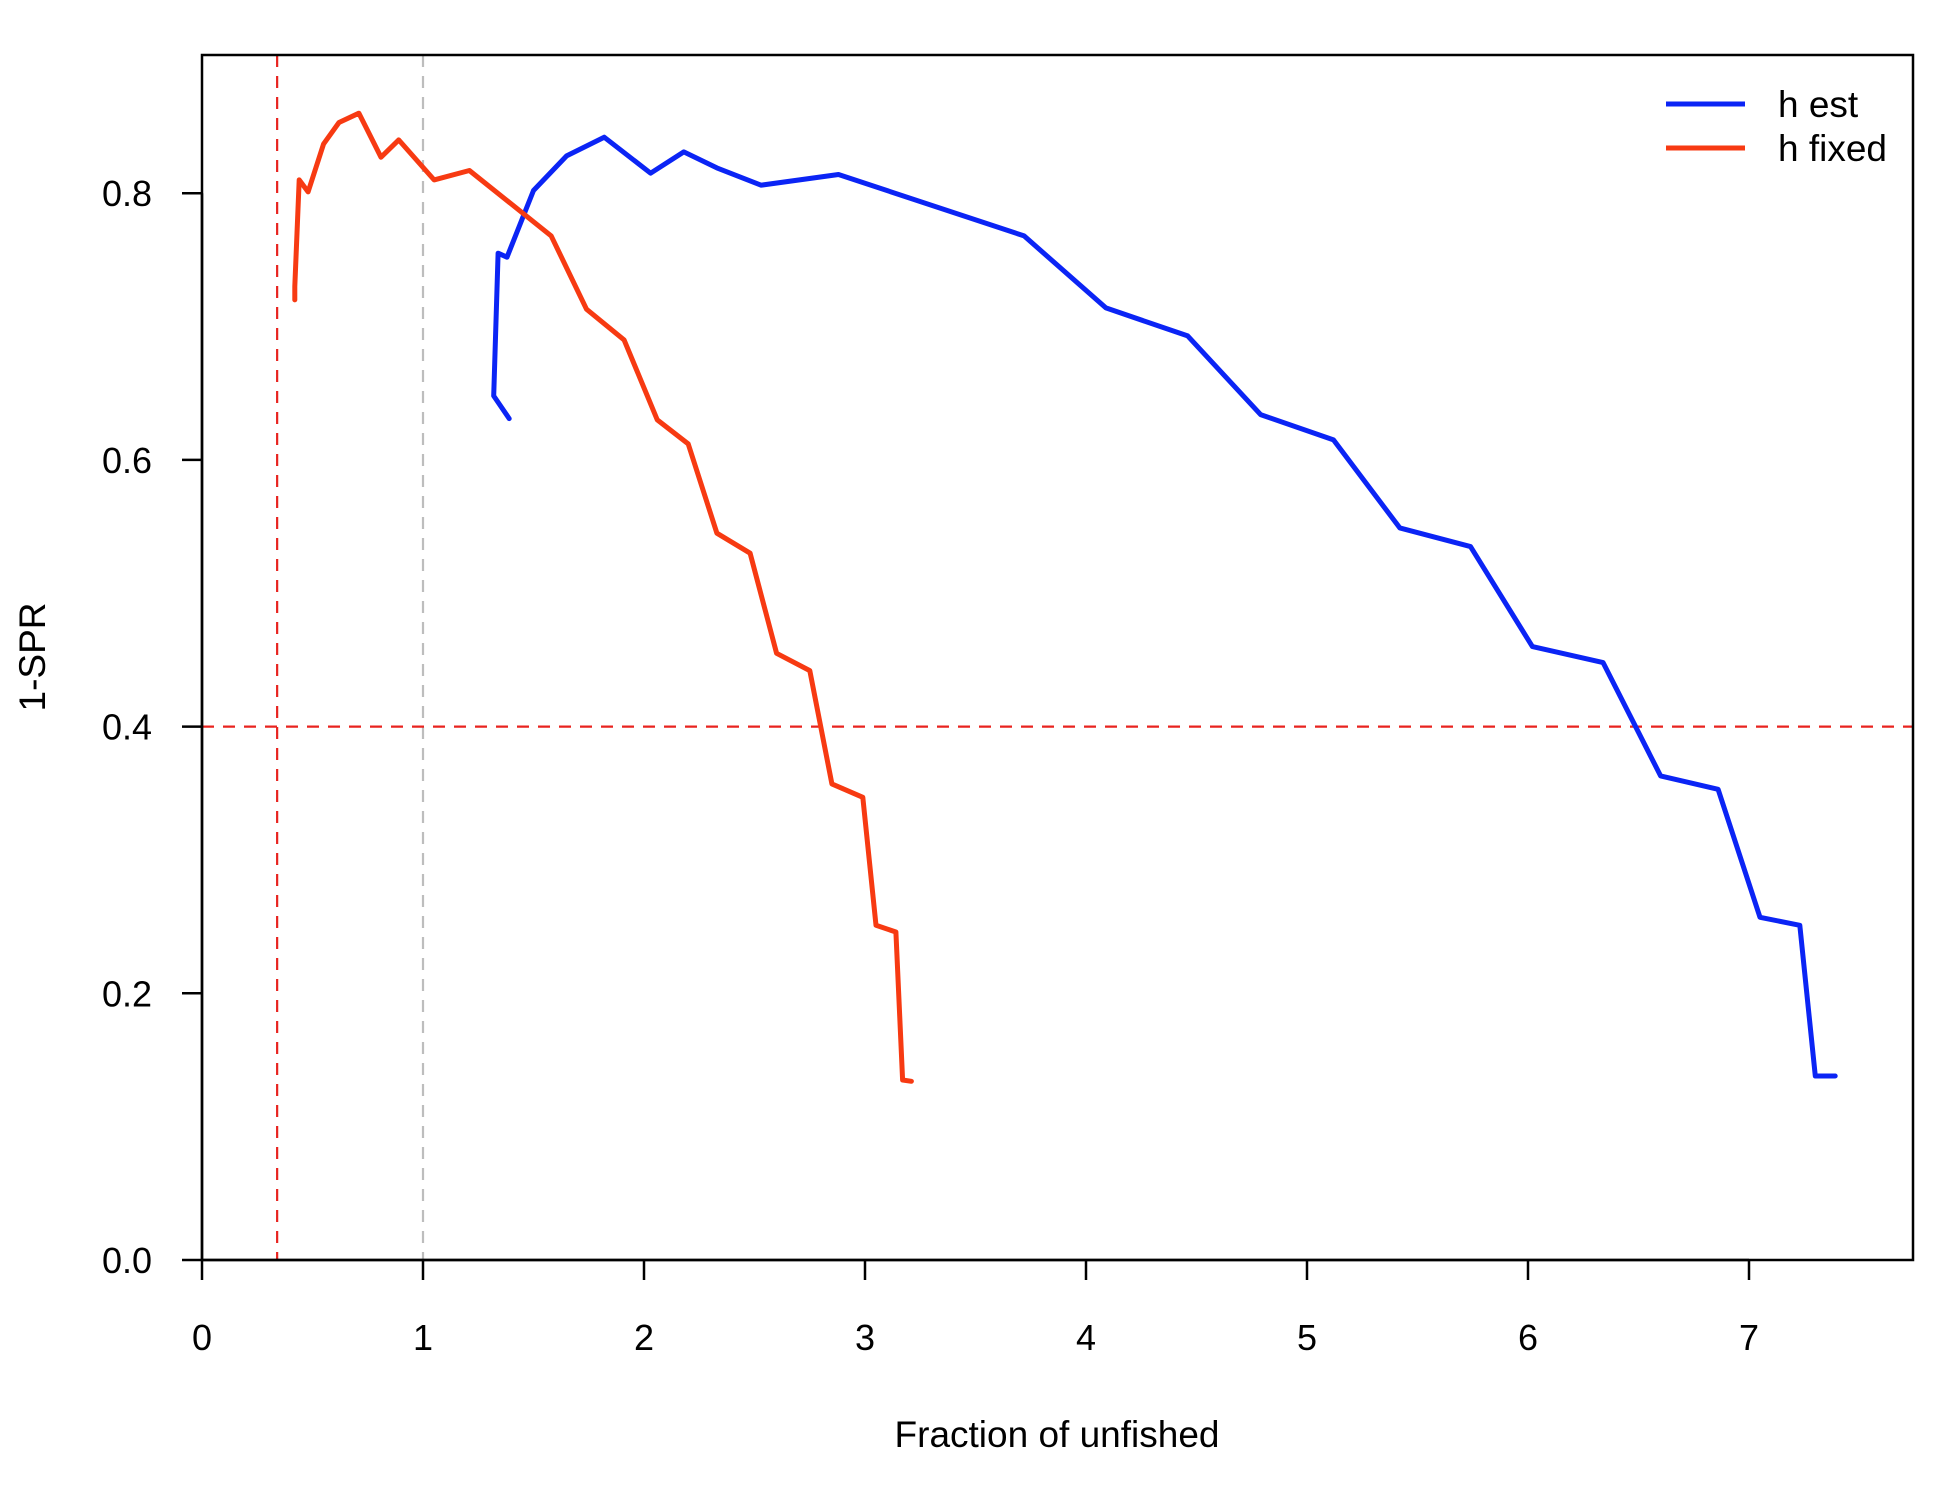 This screenshot has width=1950, height=1505. What do you see at coordinates (127, 193) in the screenshot?
I see `y-tick-label: 0.8` at bounding box center [127, 193].